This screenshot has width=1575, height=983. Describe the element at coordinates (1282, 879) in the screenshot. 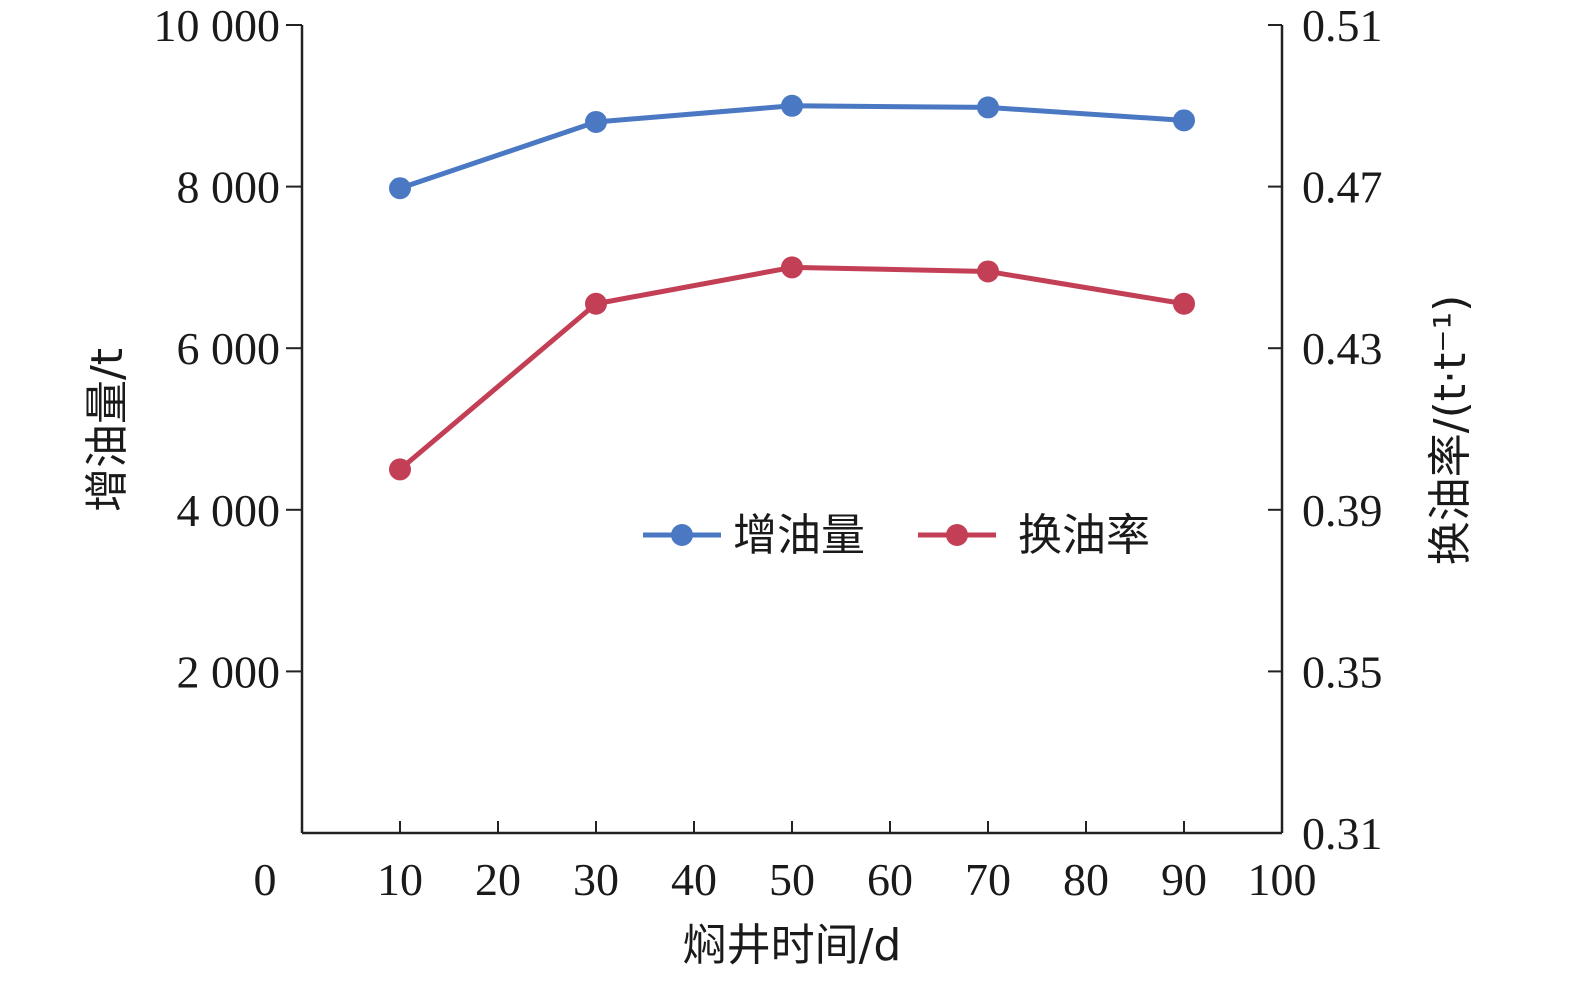

I see `x-tick-label: 100` at that location.